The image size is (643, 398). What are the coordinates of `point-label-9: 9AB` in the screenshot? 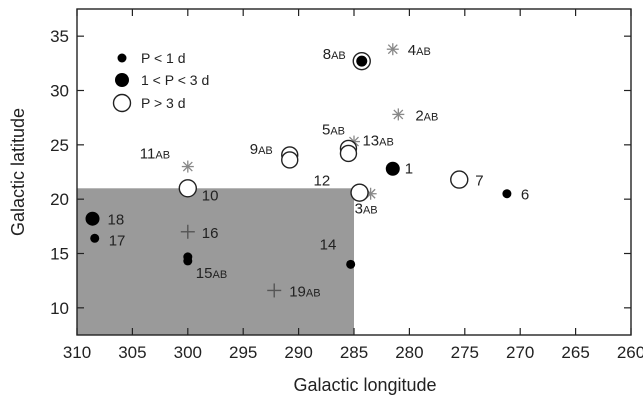 It's located at (261, 149).